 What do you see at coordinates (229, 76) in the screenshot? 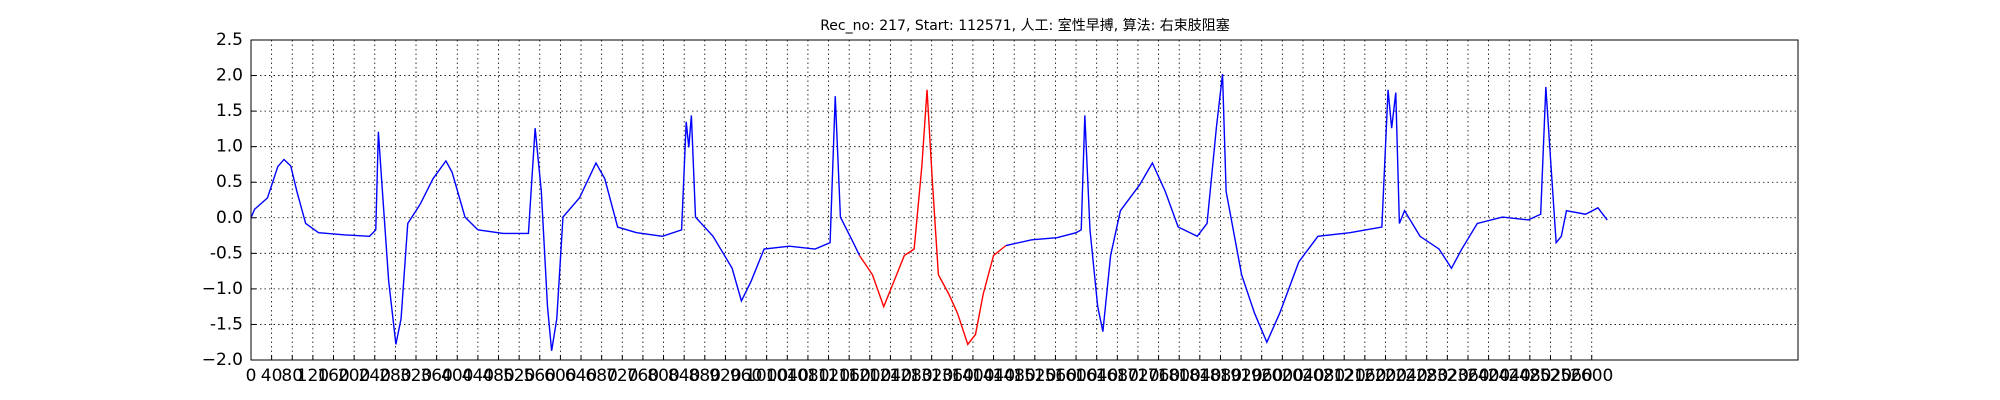
I see `y-tick-label: 2.0` at bounding box center [229, 76].